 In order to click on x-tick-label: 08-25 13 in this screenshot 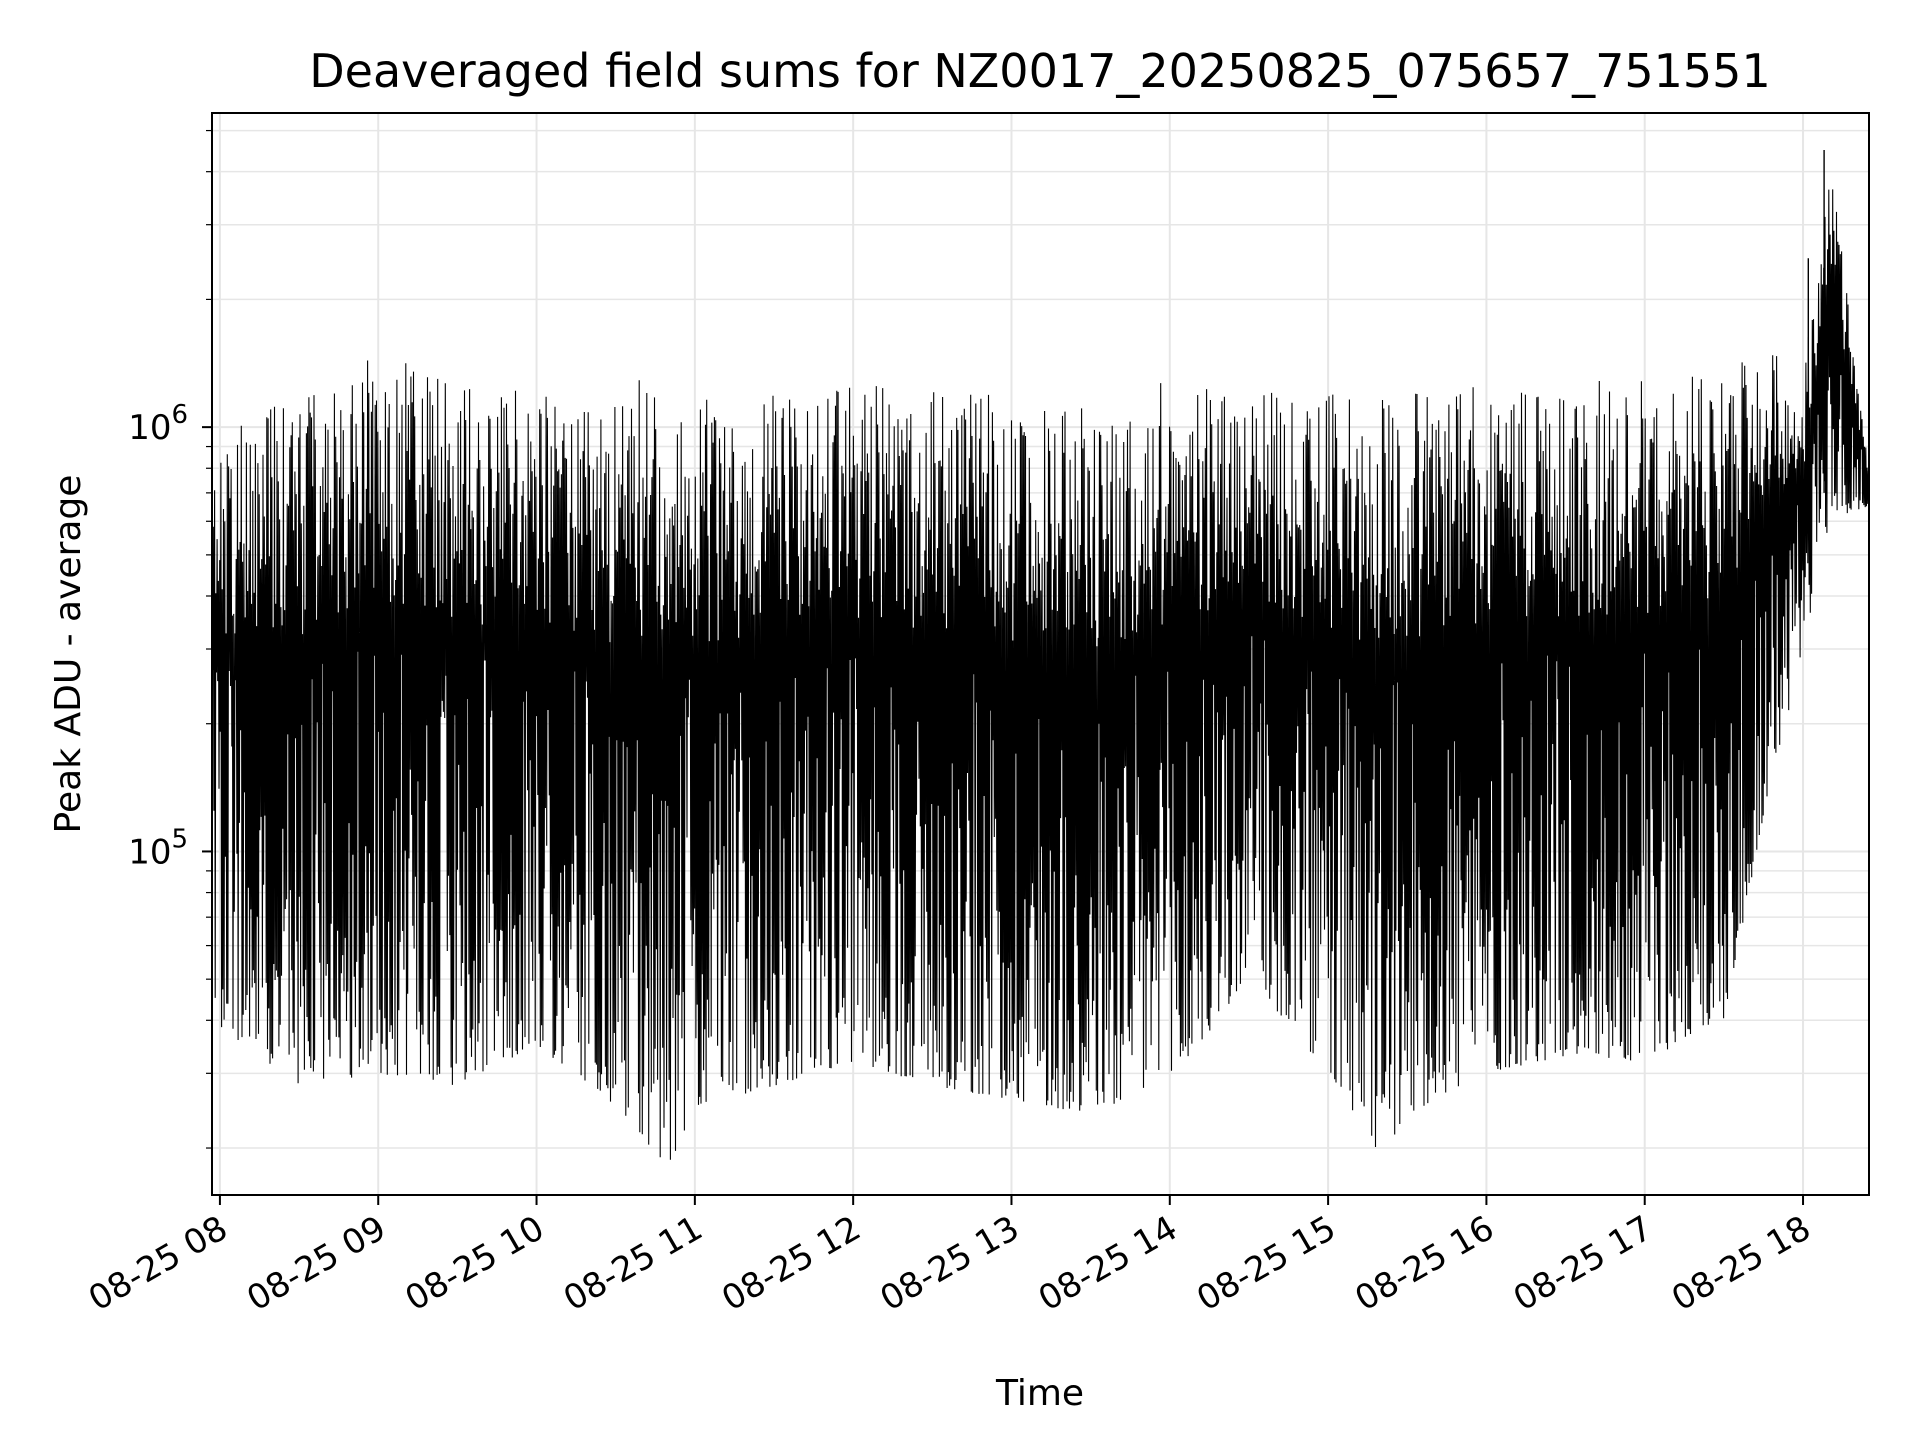, I will do `click(950, 1263)`.